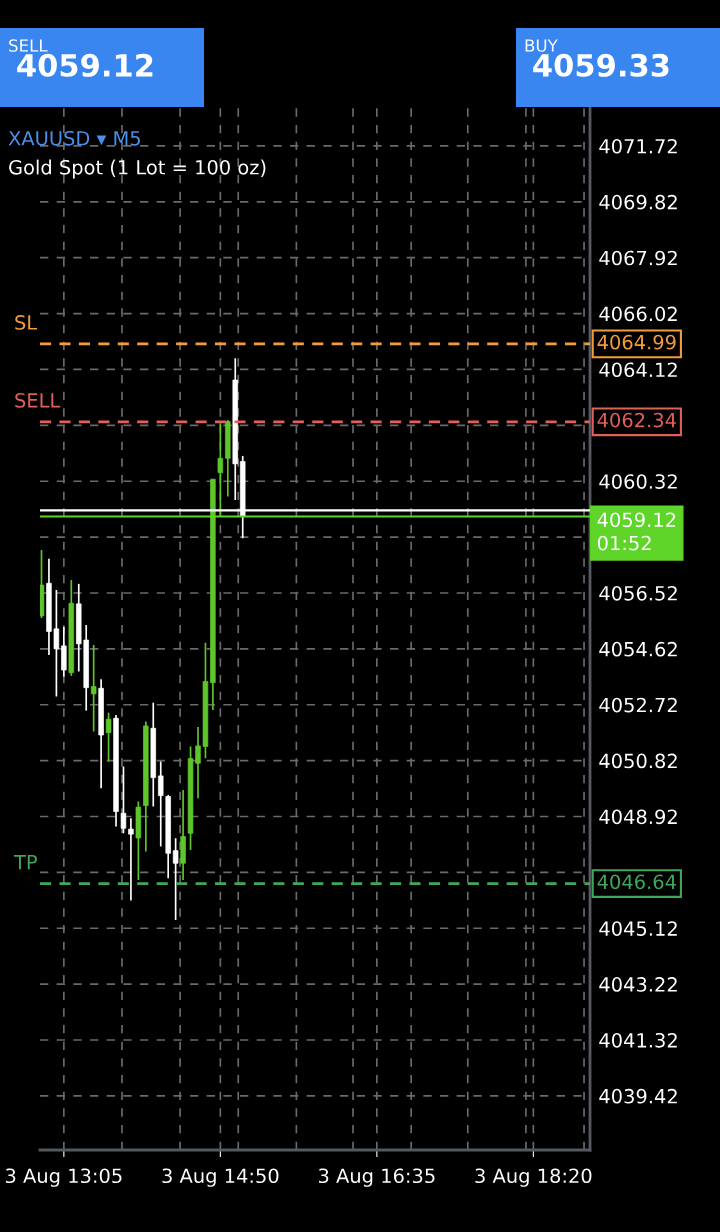  Describe the element at coordinates (638, 370) in the screenshot. I see `y-tick-label: 4064.12` at that location.